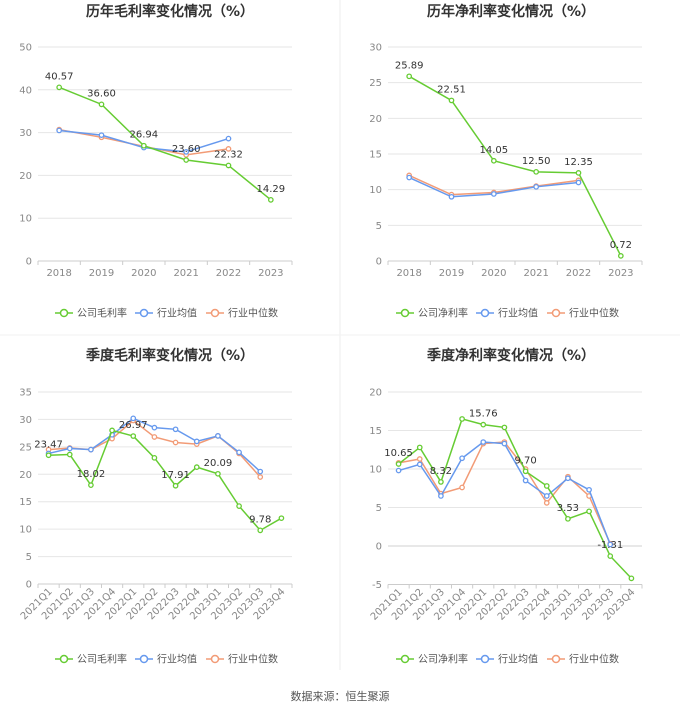 The width and height of the screenshot is (680, 712). Describe the element at coordinates (441, 471) in the screenshot. I see `data-label: 8.32` at that location.